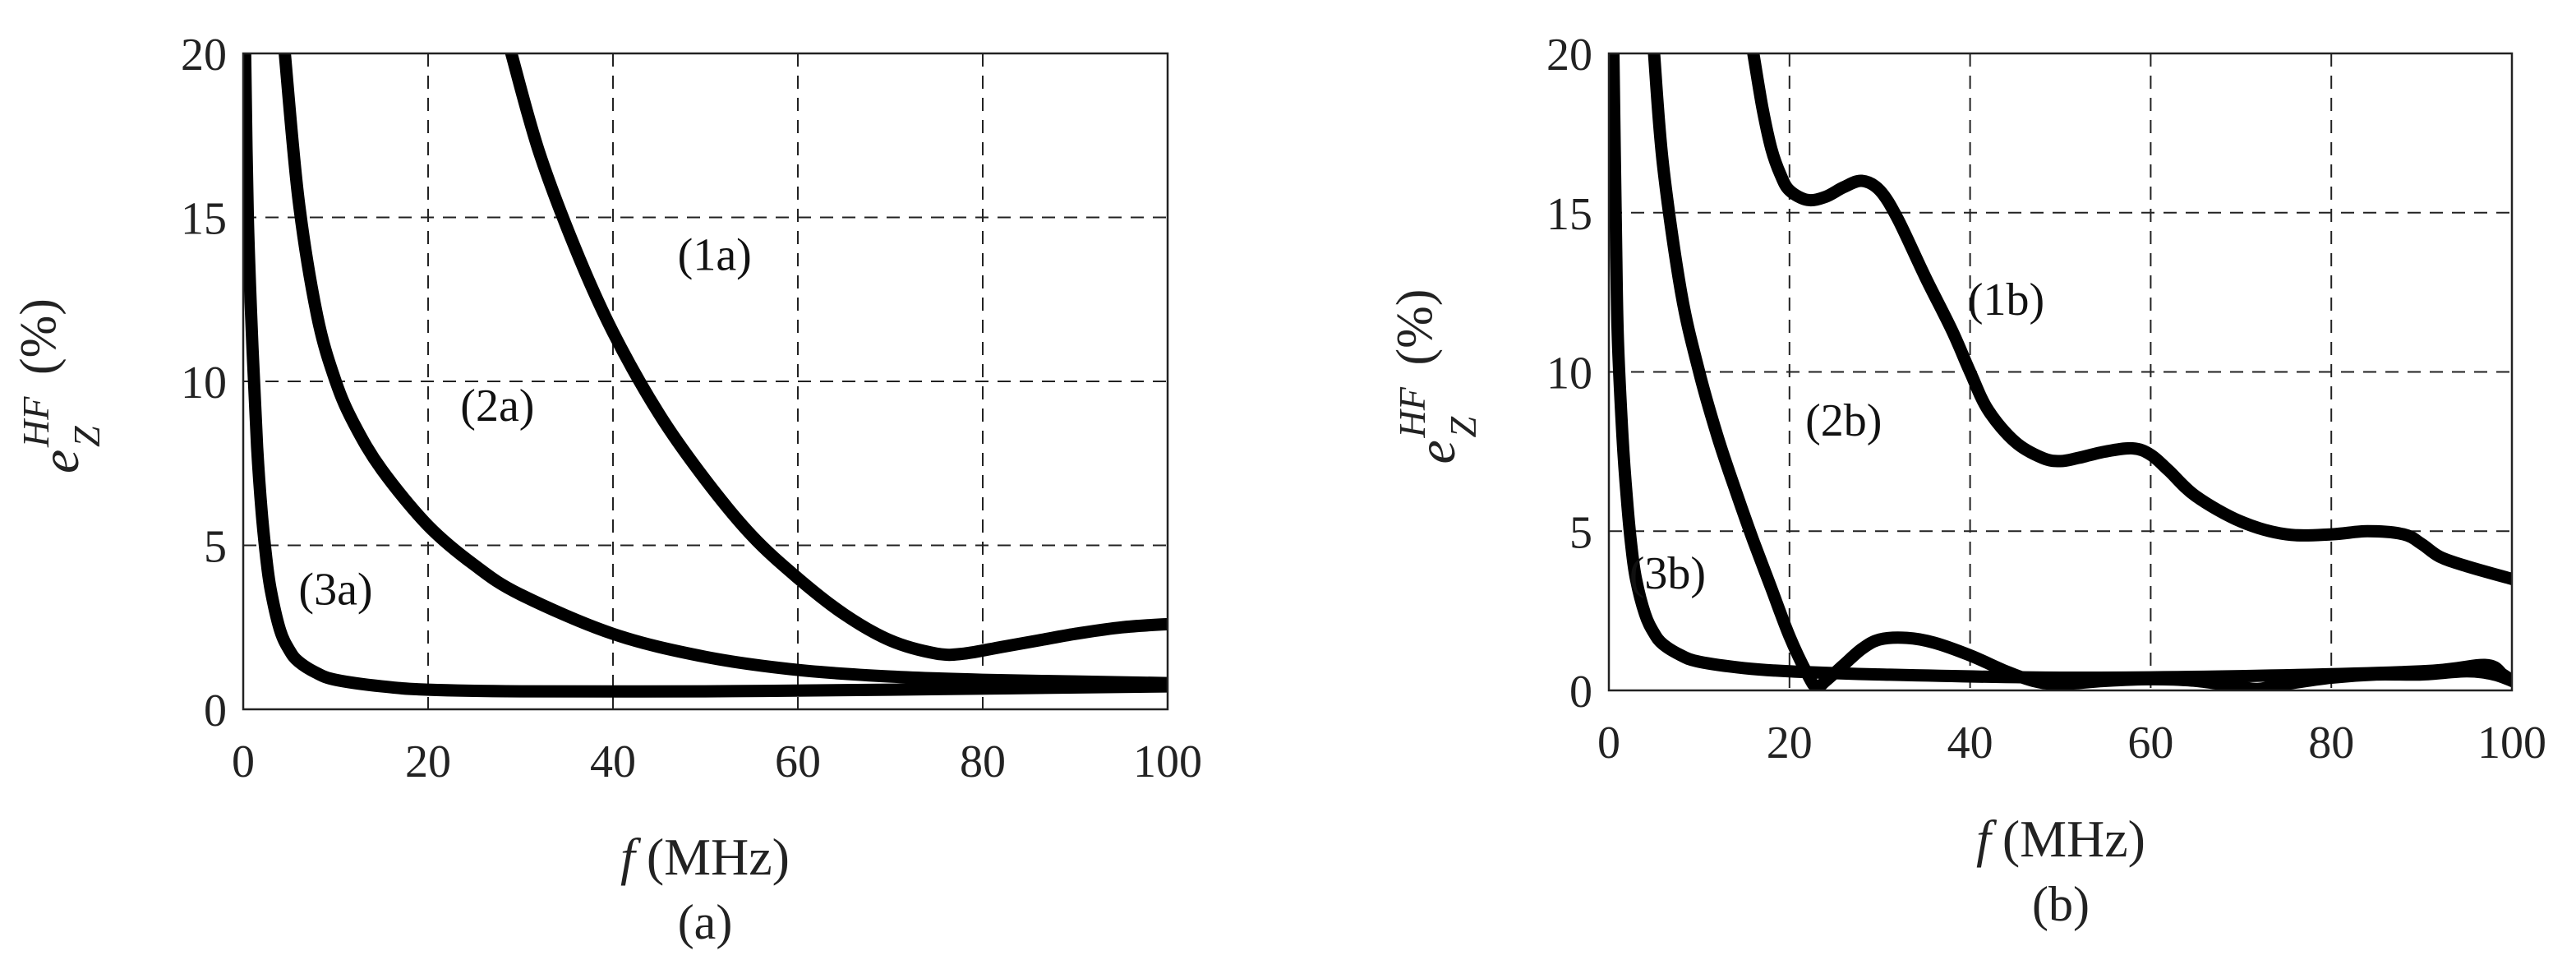 This screenshot has width=2576, height=960. I want to click on series-label-1b: (1b), so click(2006, 300).